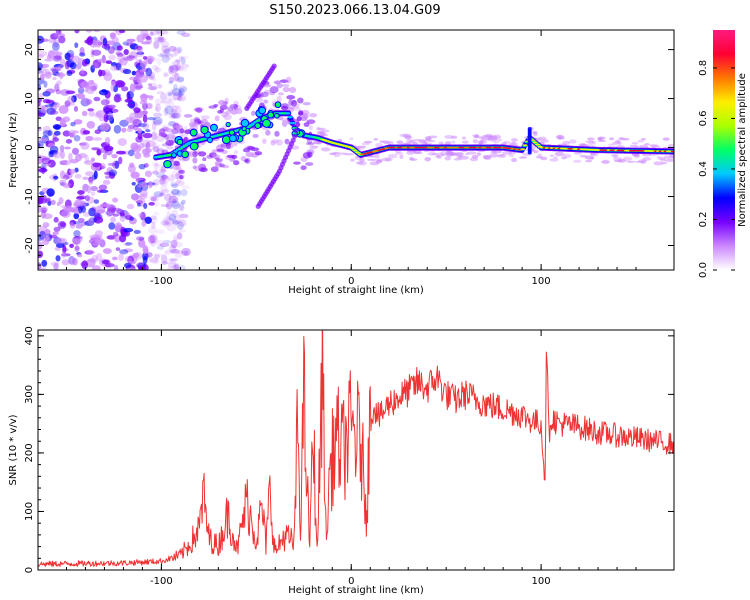 Image resolution: width=750 pixels, height=600 pixels. What do you see at coordinates (29, 147) in the screenshot?
I see `y-tick-label: 0` at bounding box center [29, 147].